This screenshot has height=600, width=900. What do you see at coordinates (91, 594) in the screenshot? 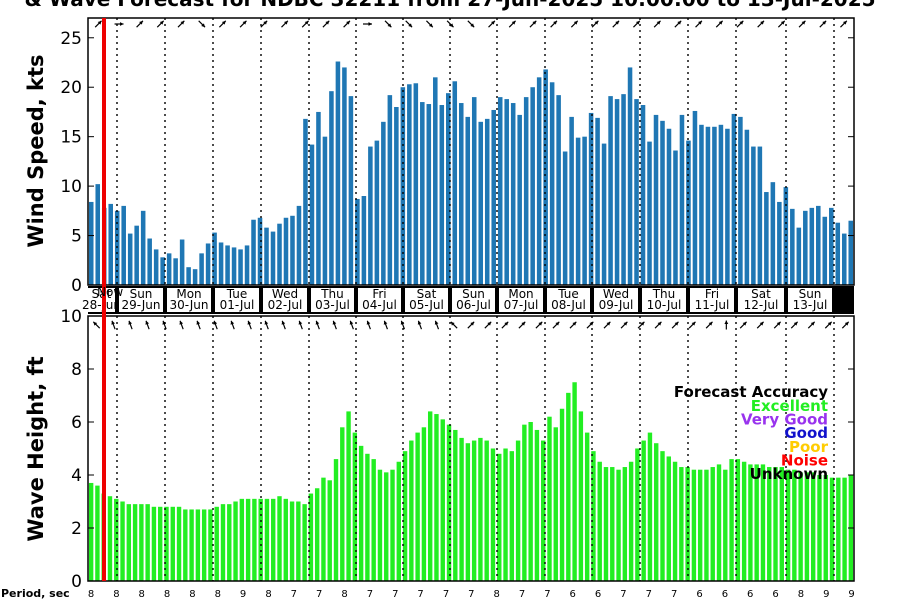
I see `period-value: 8` at bounding box center [91, 594].